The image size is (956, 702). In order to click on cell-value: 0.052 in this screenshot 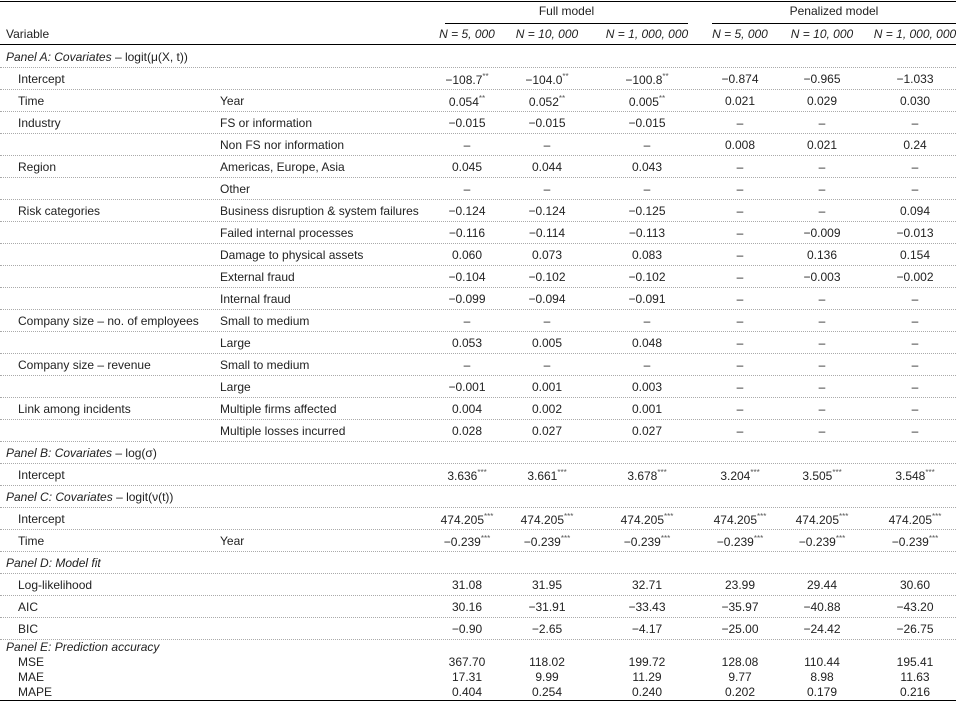, I will do `click(543, 102)`.